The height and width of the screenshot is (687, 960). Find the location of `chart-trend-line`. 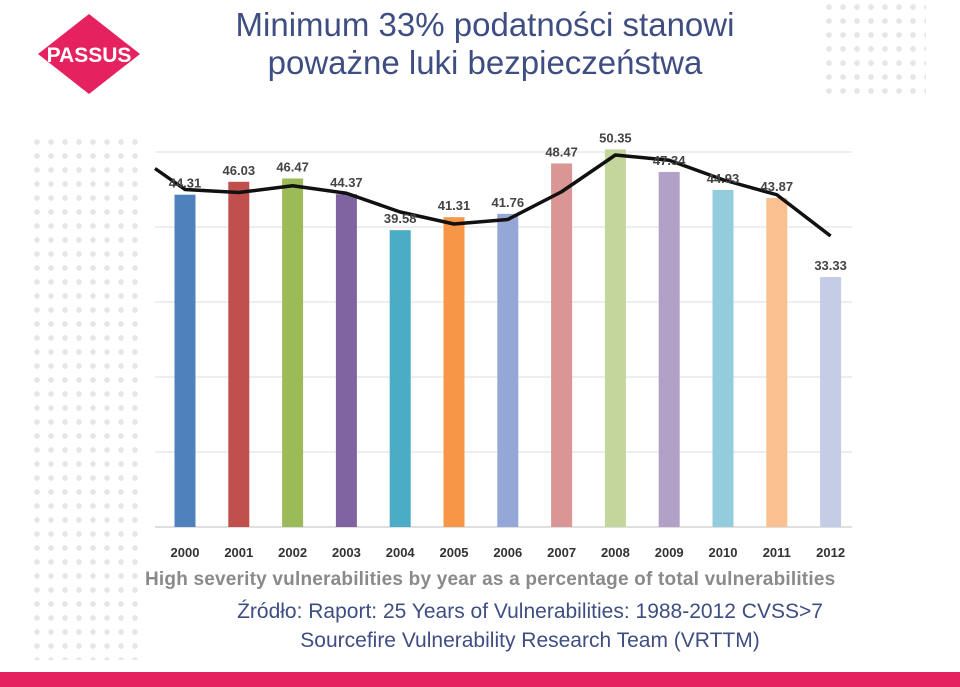

chart-trend-line is located at coordinates (492, 195).